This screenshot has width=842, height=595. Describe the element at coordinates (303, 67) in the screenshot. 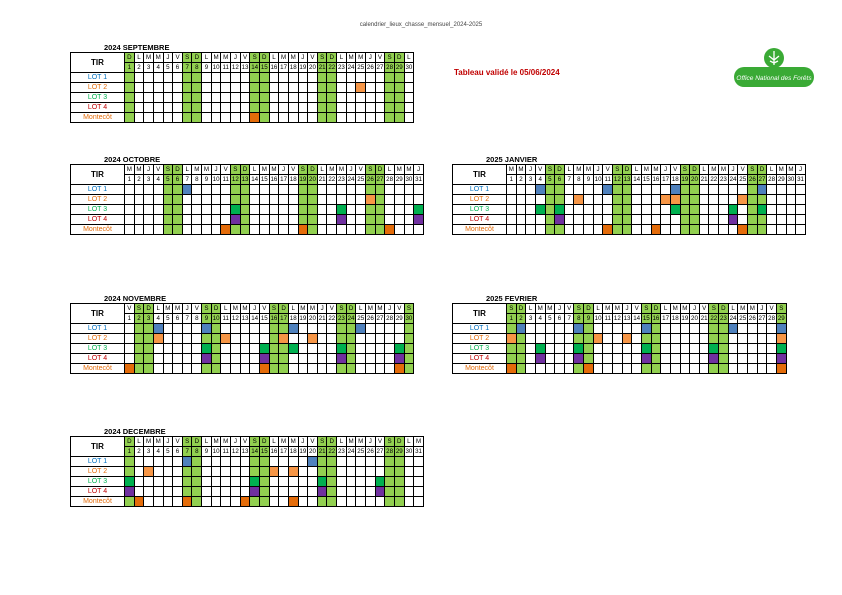

I see `day-number-cell: 19` at that location.